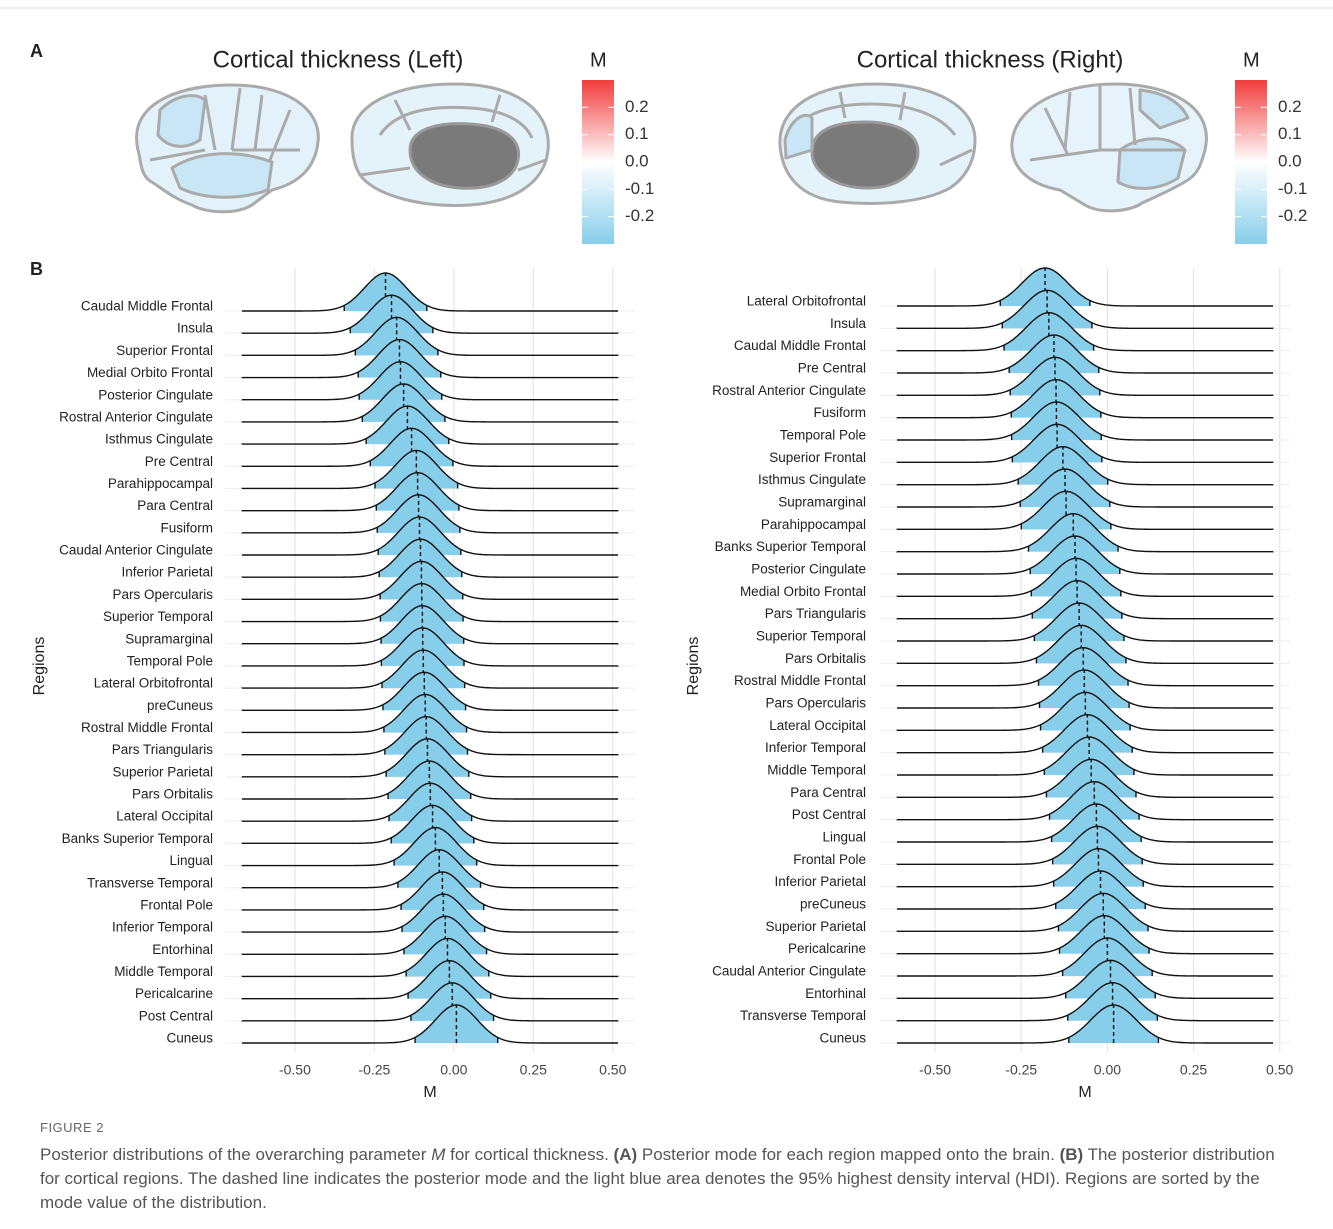 The width and height of the screenshot is (1333, 1229). Describe the element at coordinates (822, 502) in the screenshot. I see `region-label: Supramarginal` at that location.